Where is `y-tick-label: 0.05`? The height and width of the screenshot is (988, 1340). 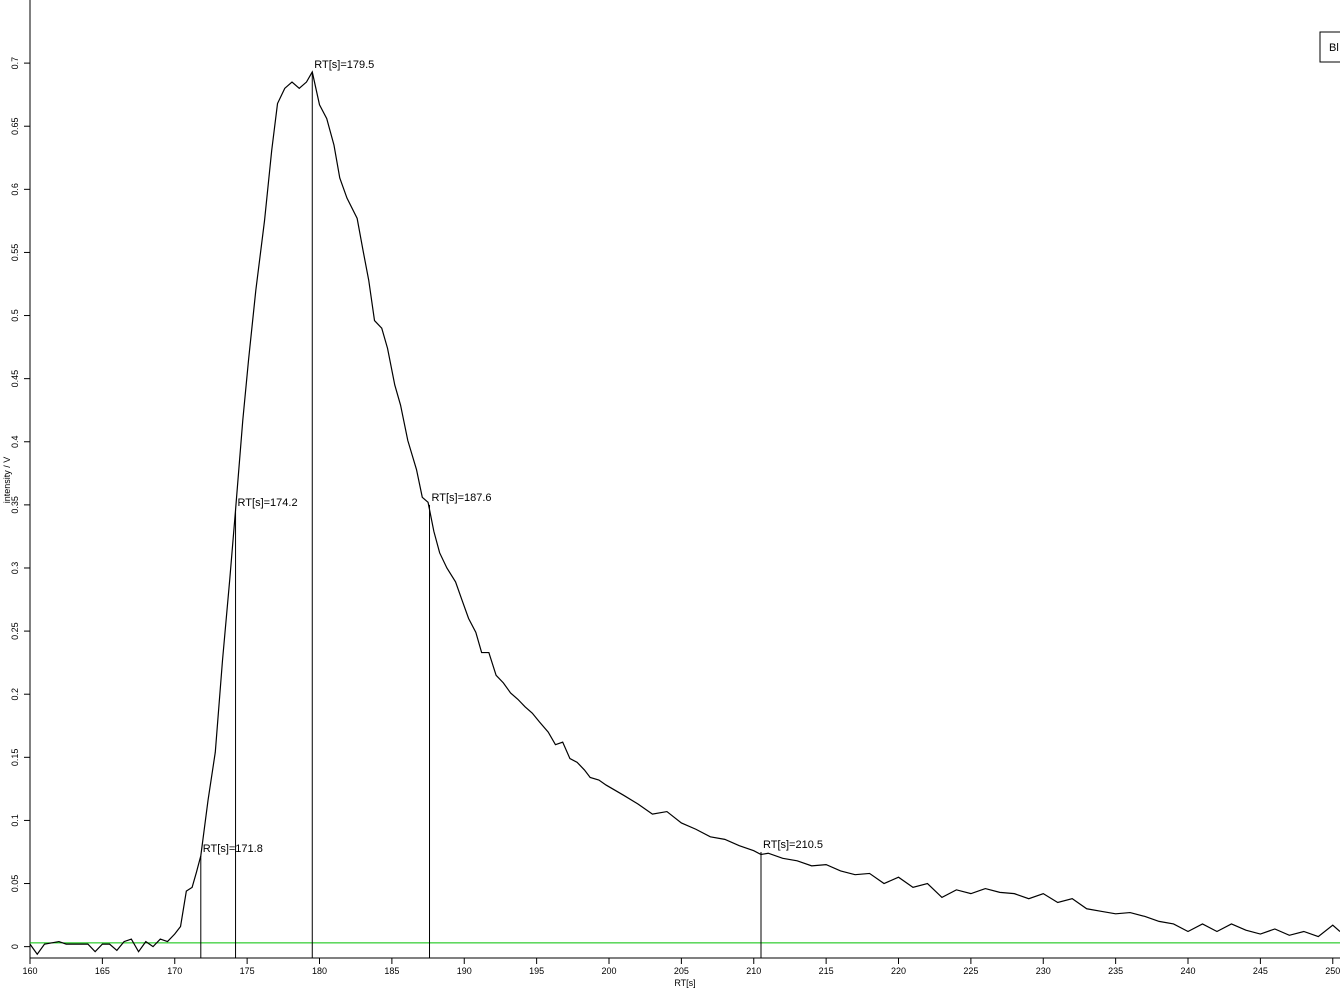
y-tick-label: 0.05 is located at coordinates (15, 884).